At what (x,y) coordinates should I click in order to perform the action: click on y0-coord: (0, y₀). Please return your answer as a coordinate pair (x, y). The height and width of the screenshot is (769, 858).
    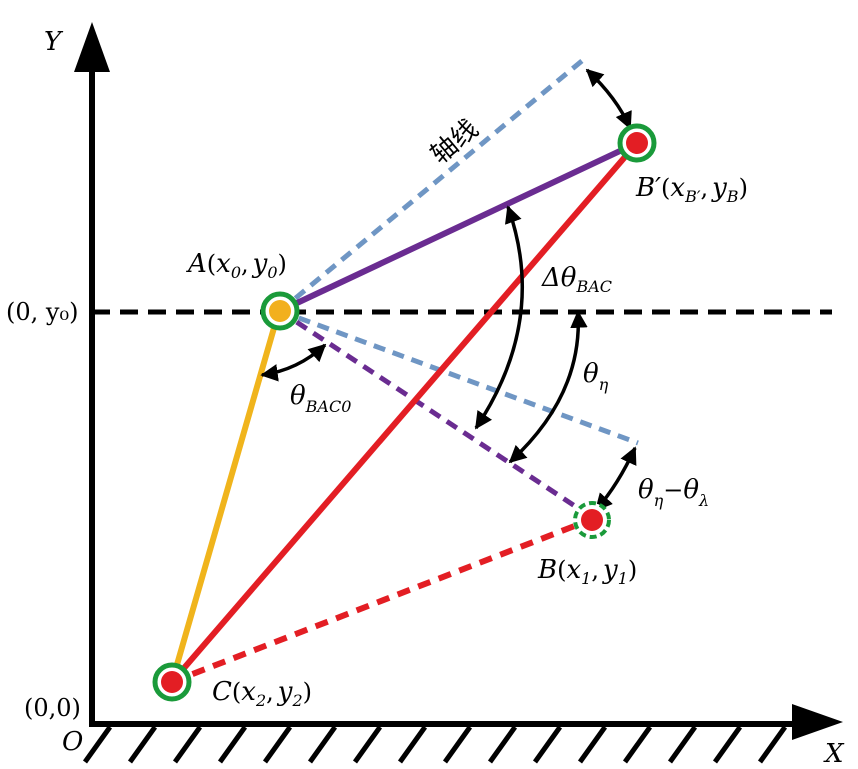
    Looking at the image, I should click on (42, 312).